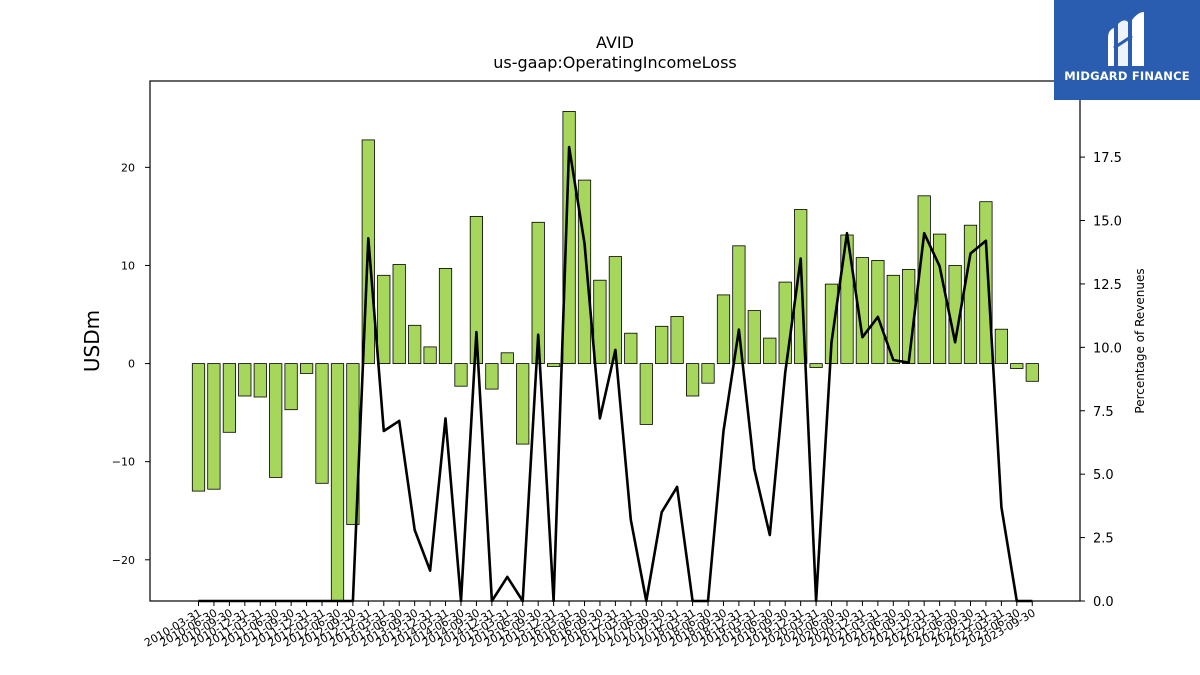  Describe the element at coordinates (123, 560) in the screenshot. I see `y-tick-label: −20` at that location.